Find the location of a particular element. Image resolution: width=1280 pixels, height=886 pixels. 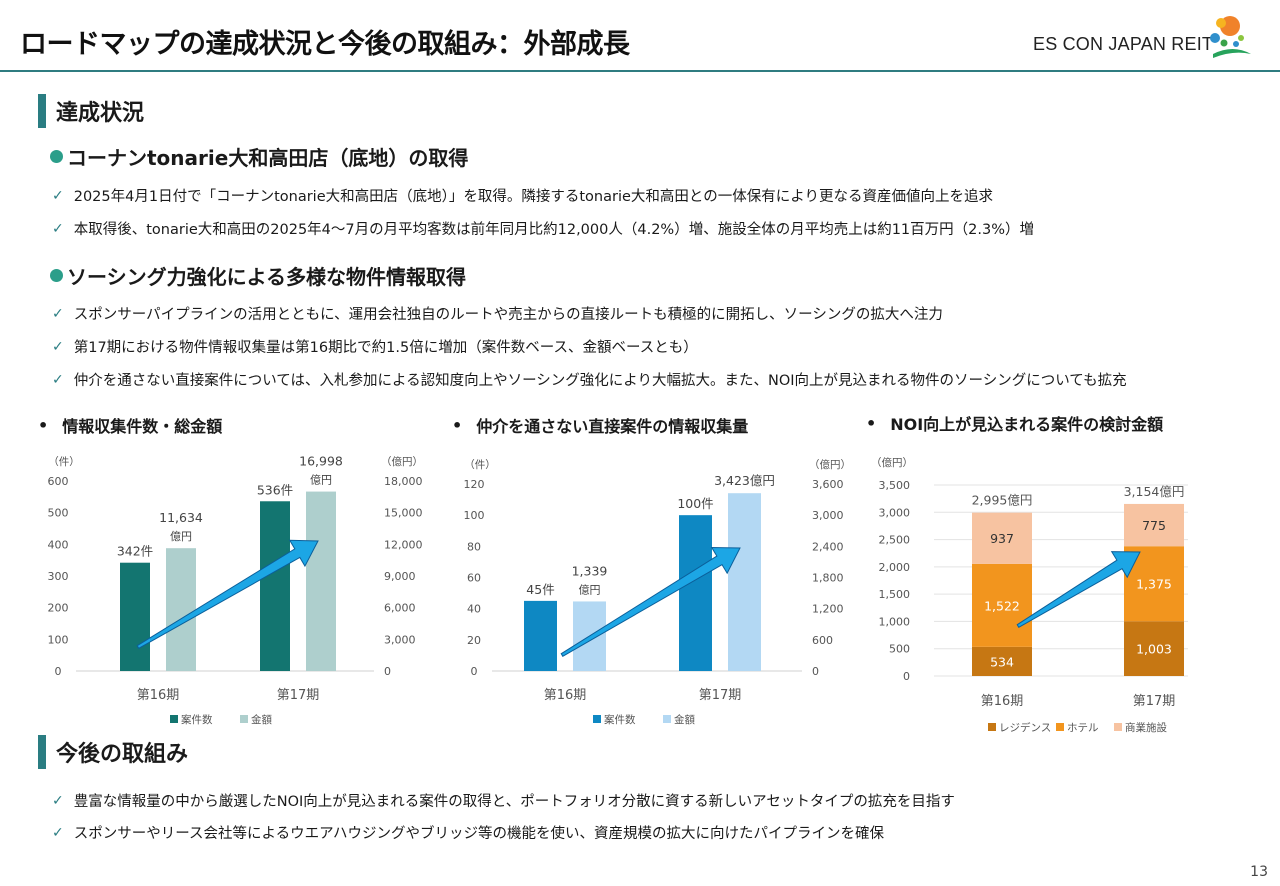

data-label-amount: 16,998 is located at coordinates (321, 461).